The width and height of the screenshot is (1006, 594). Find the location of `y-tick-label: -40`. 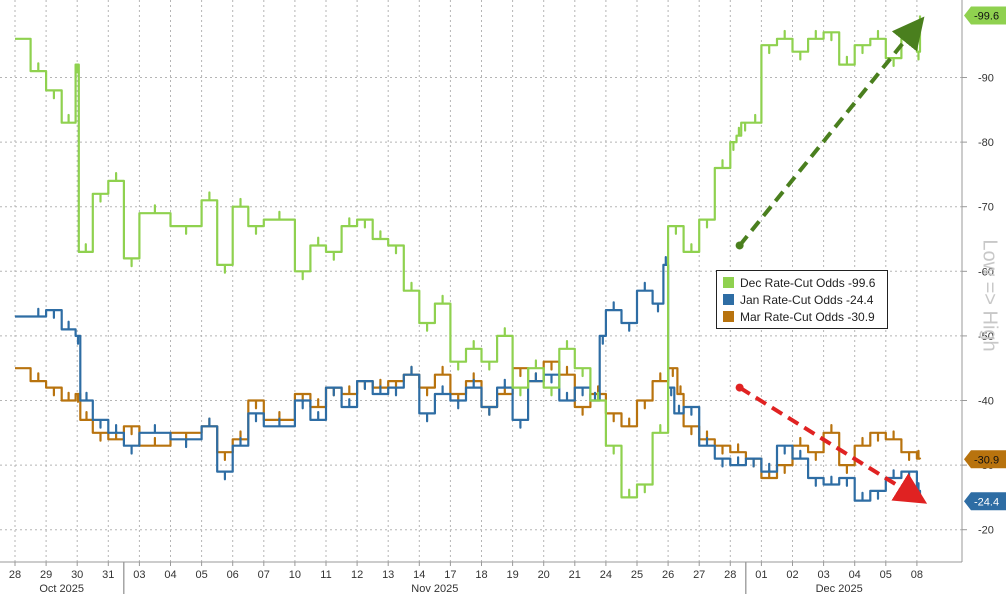

y-tick-label: -40 is located at coordinates (986, 402).